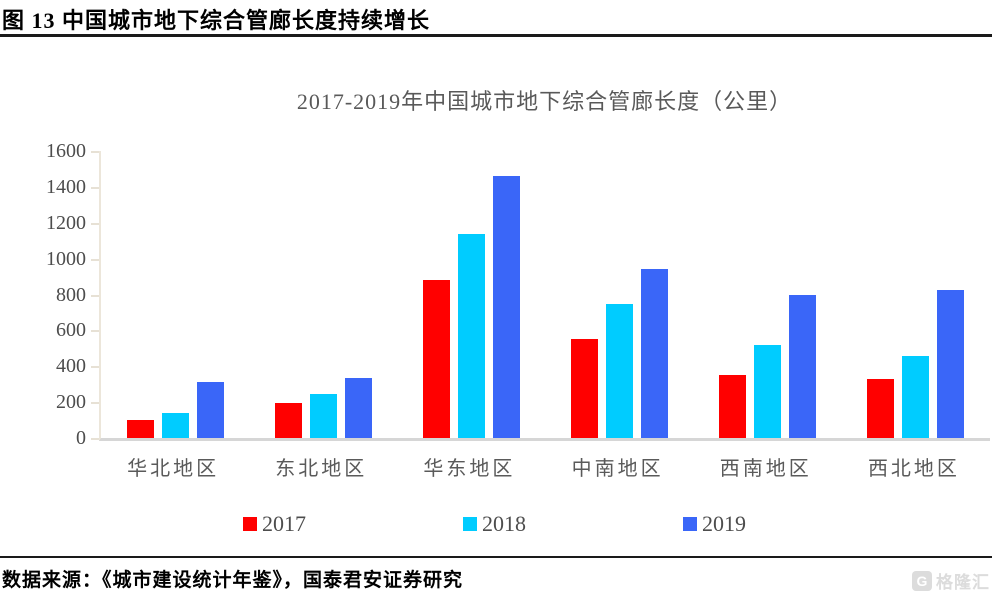 This screenshot has width=996, height=600. Describe the element at coordinates (250, 524) in the screenshot. I see `legend-swatch-2017` at that location.